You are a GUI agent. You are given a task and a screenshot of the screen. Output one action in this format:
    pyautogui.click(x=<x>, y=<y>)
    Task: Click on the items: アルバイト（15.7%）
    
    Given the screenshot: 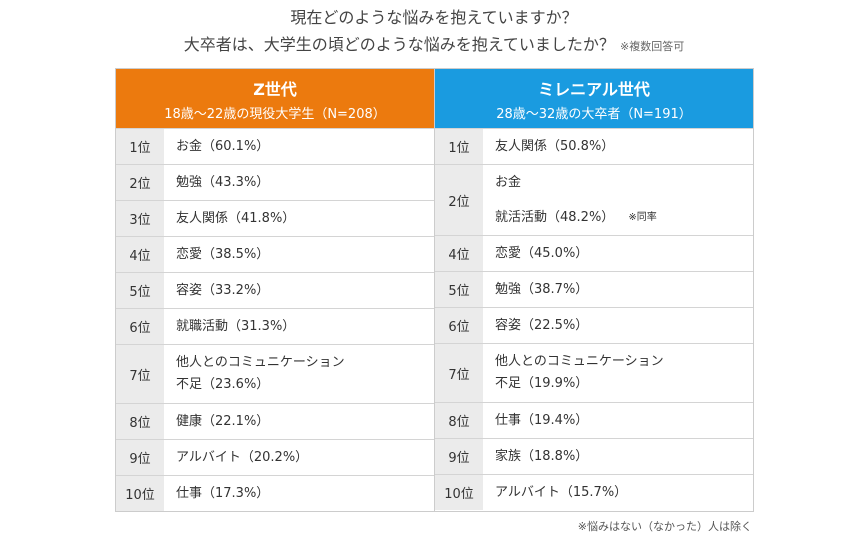 What is the action you would take?
    pyautogui.click(x=618, y=492)
    